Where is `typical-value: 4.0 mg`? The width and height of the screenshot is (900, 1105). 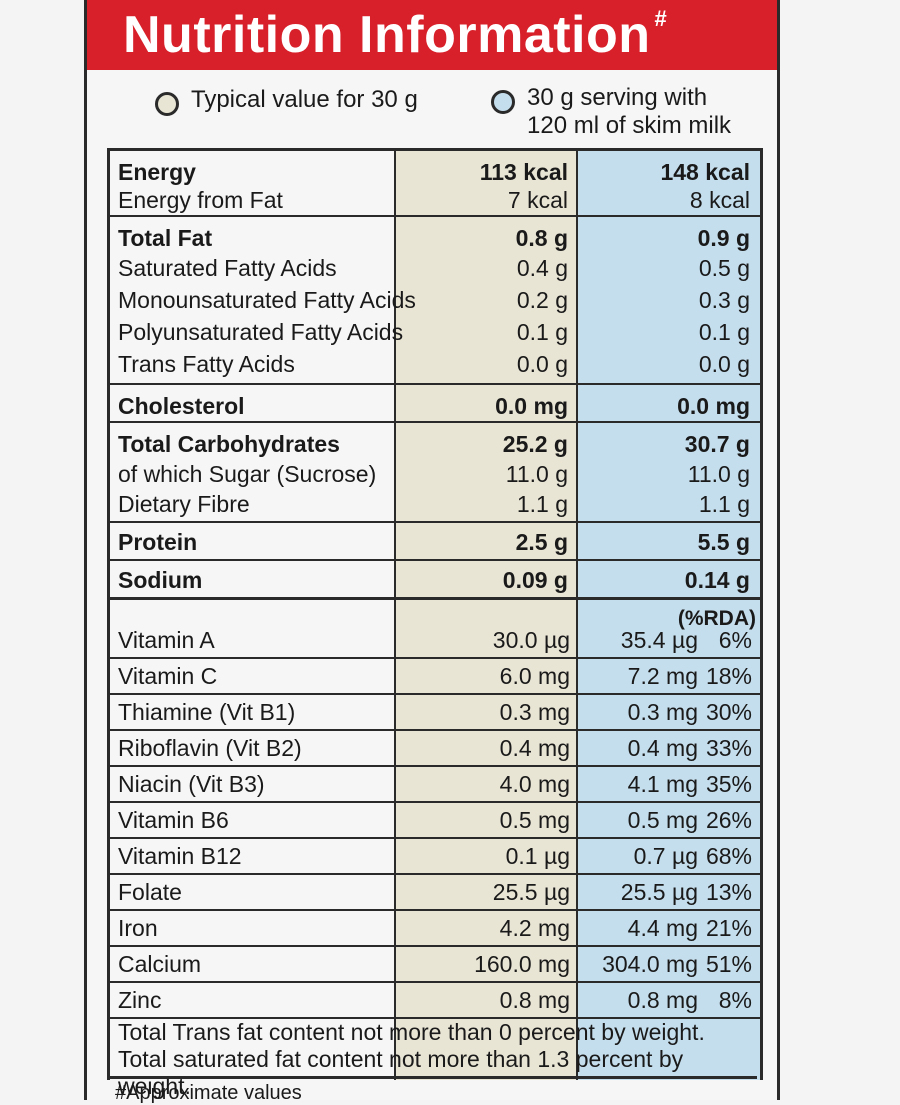
typical-value: 4.0 mg is located at coordinates (534, 784).